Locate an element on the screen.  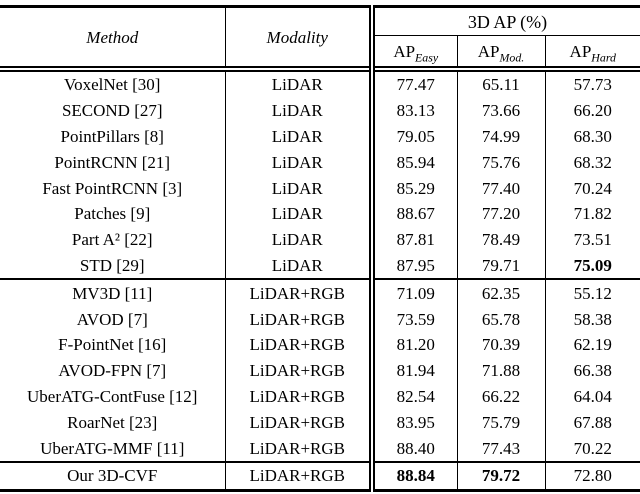
ap-mod-cell: 75.79 is located at coordinates (501, 422).